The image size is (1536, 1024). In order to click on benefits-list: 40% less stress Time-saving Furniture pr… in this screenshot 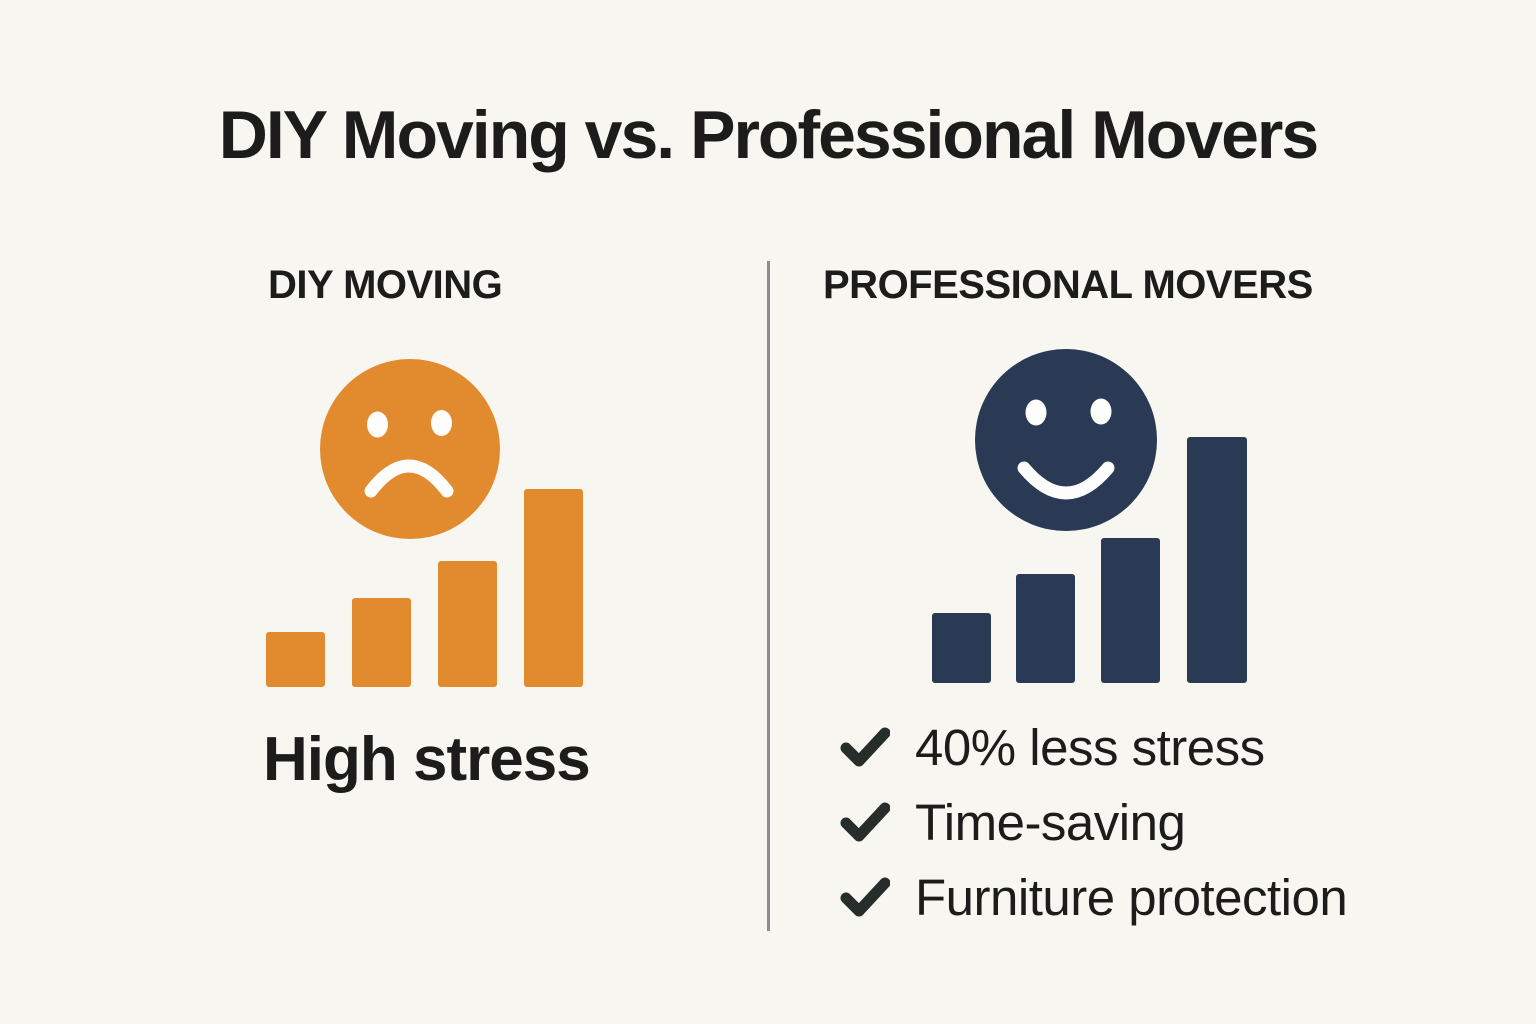, I will do `click(1094, 833)`.